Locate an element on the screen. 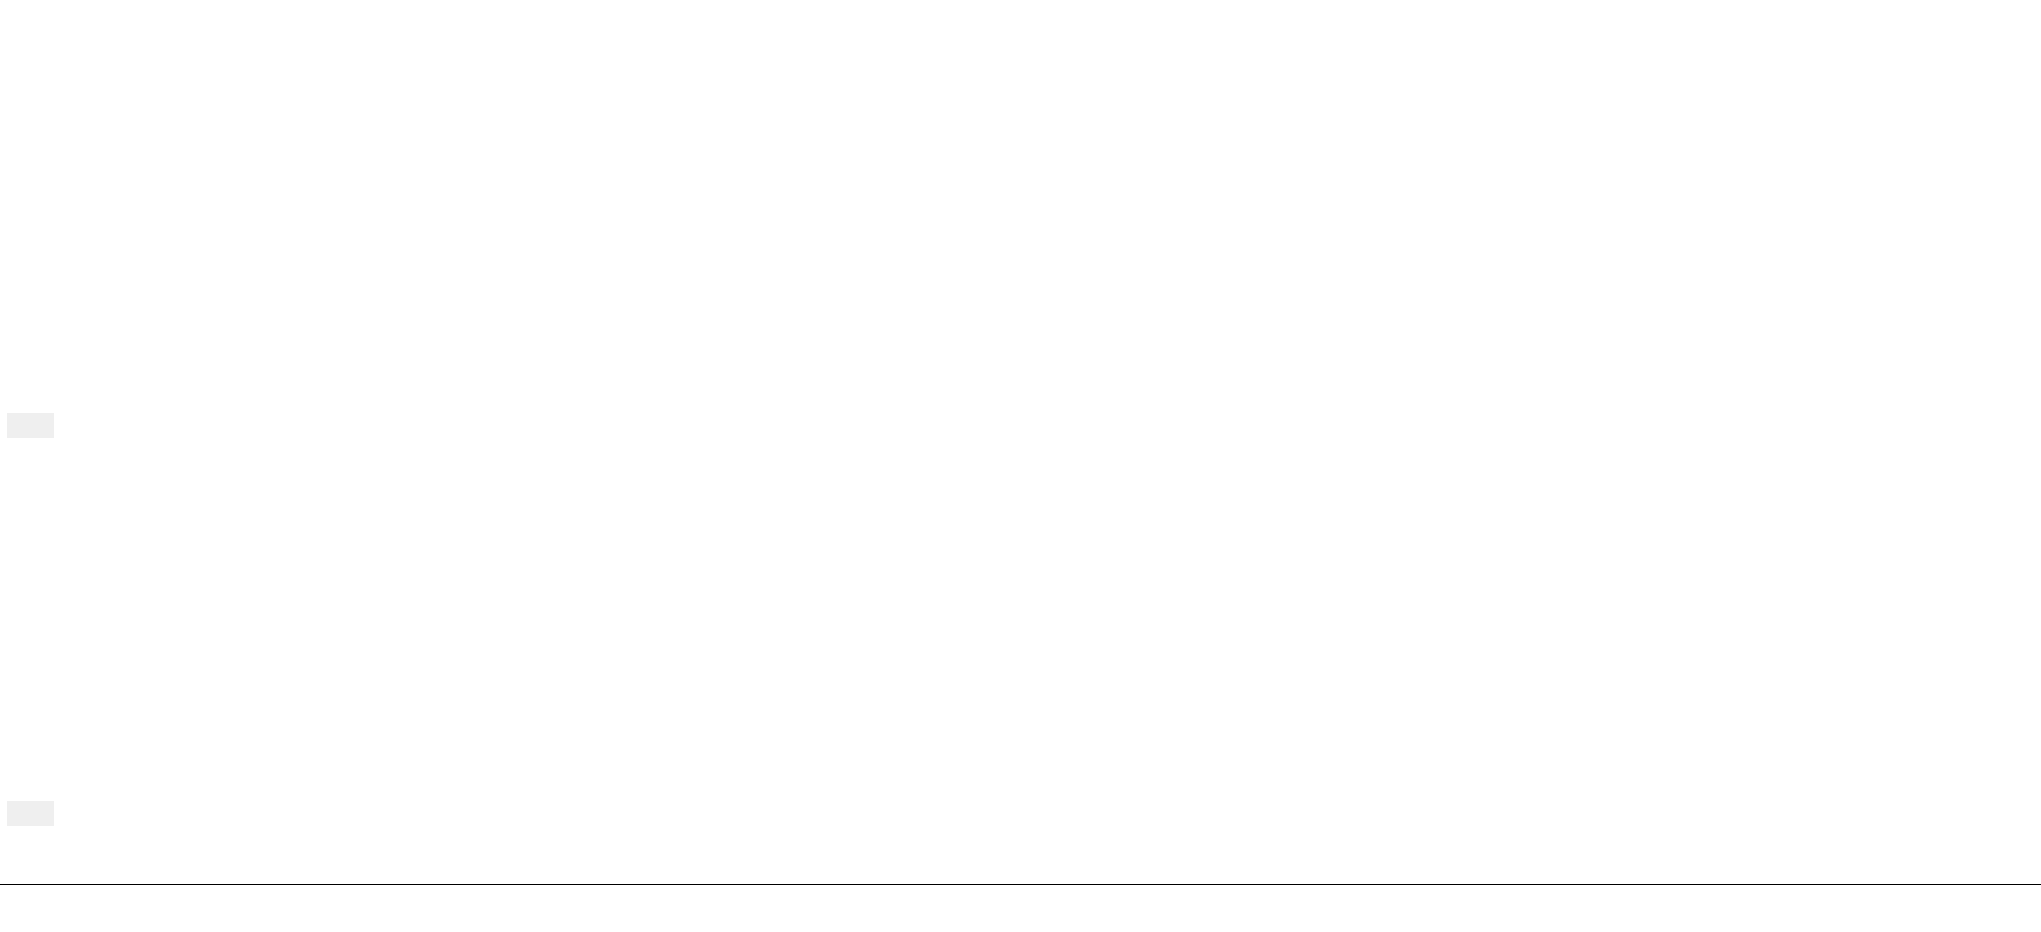 Image resolution: width=2041 pixels, height=932 pixels. legend-t12m-pe is located at coordinates (30, 813).